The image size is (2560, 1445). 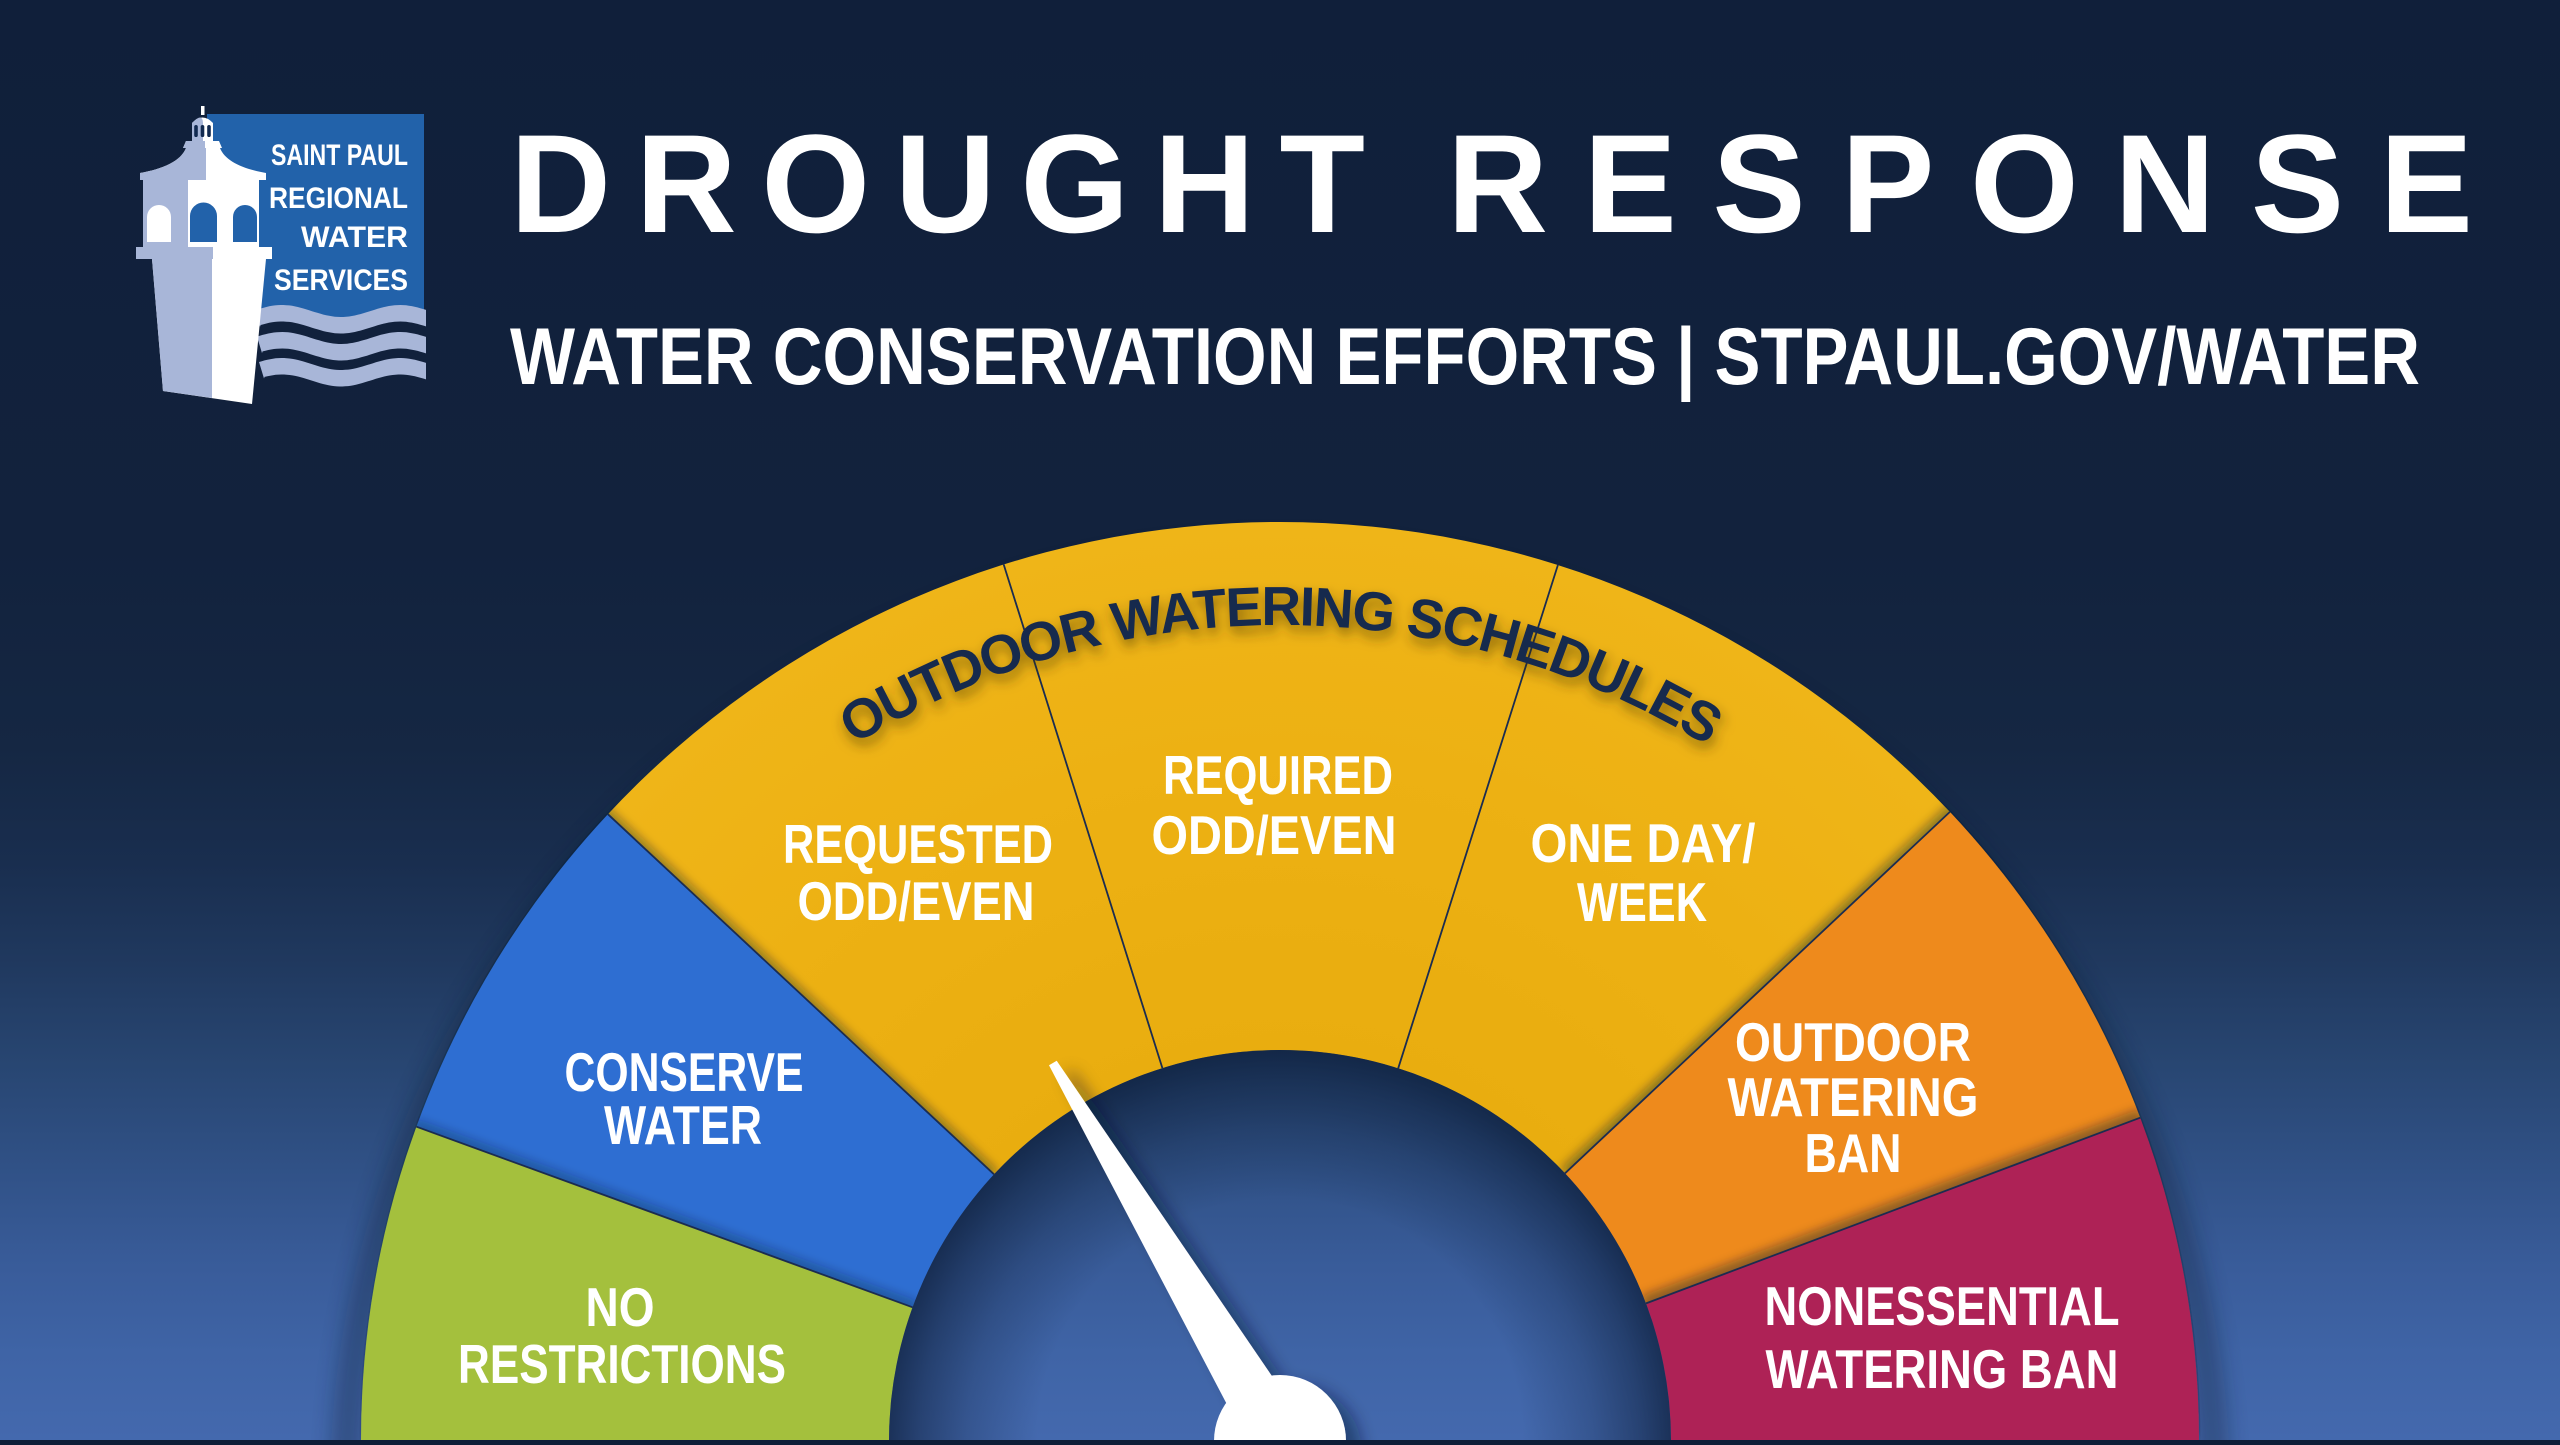 I want to click on svg-text: OUTDOOR, so click(x=1853, y=1042).